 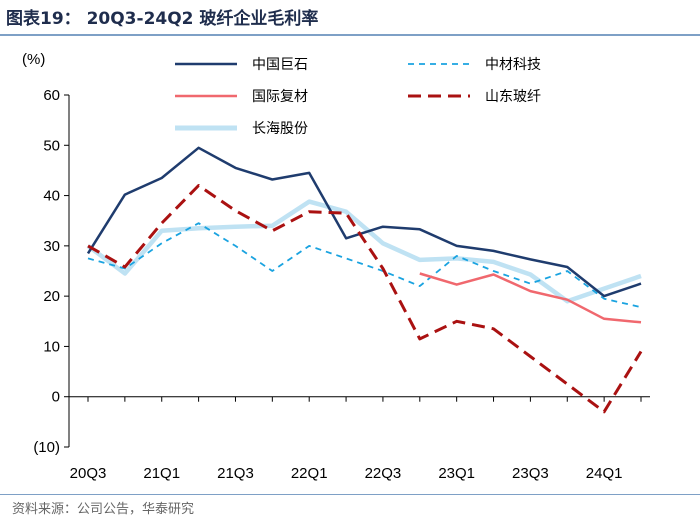 What do you see at coordinates (162, 19) in the screenshot?
I see `chart-title: 图表19： 20Q3-24Q2 玻纤企业毛利率` at bounding box center [162, 19].